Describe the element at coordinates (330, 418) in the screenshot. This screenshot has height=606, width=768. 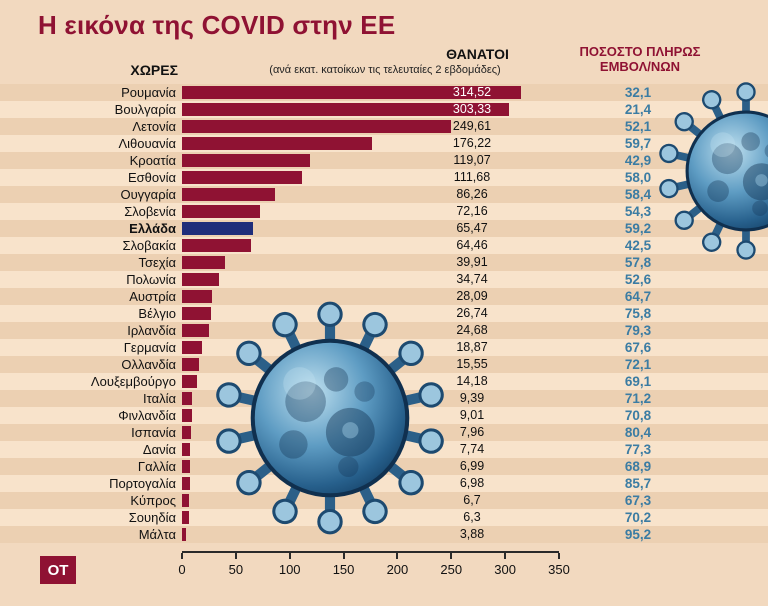
I see `coronavirus-image-large` at that location.